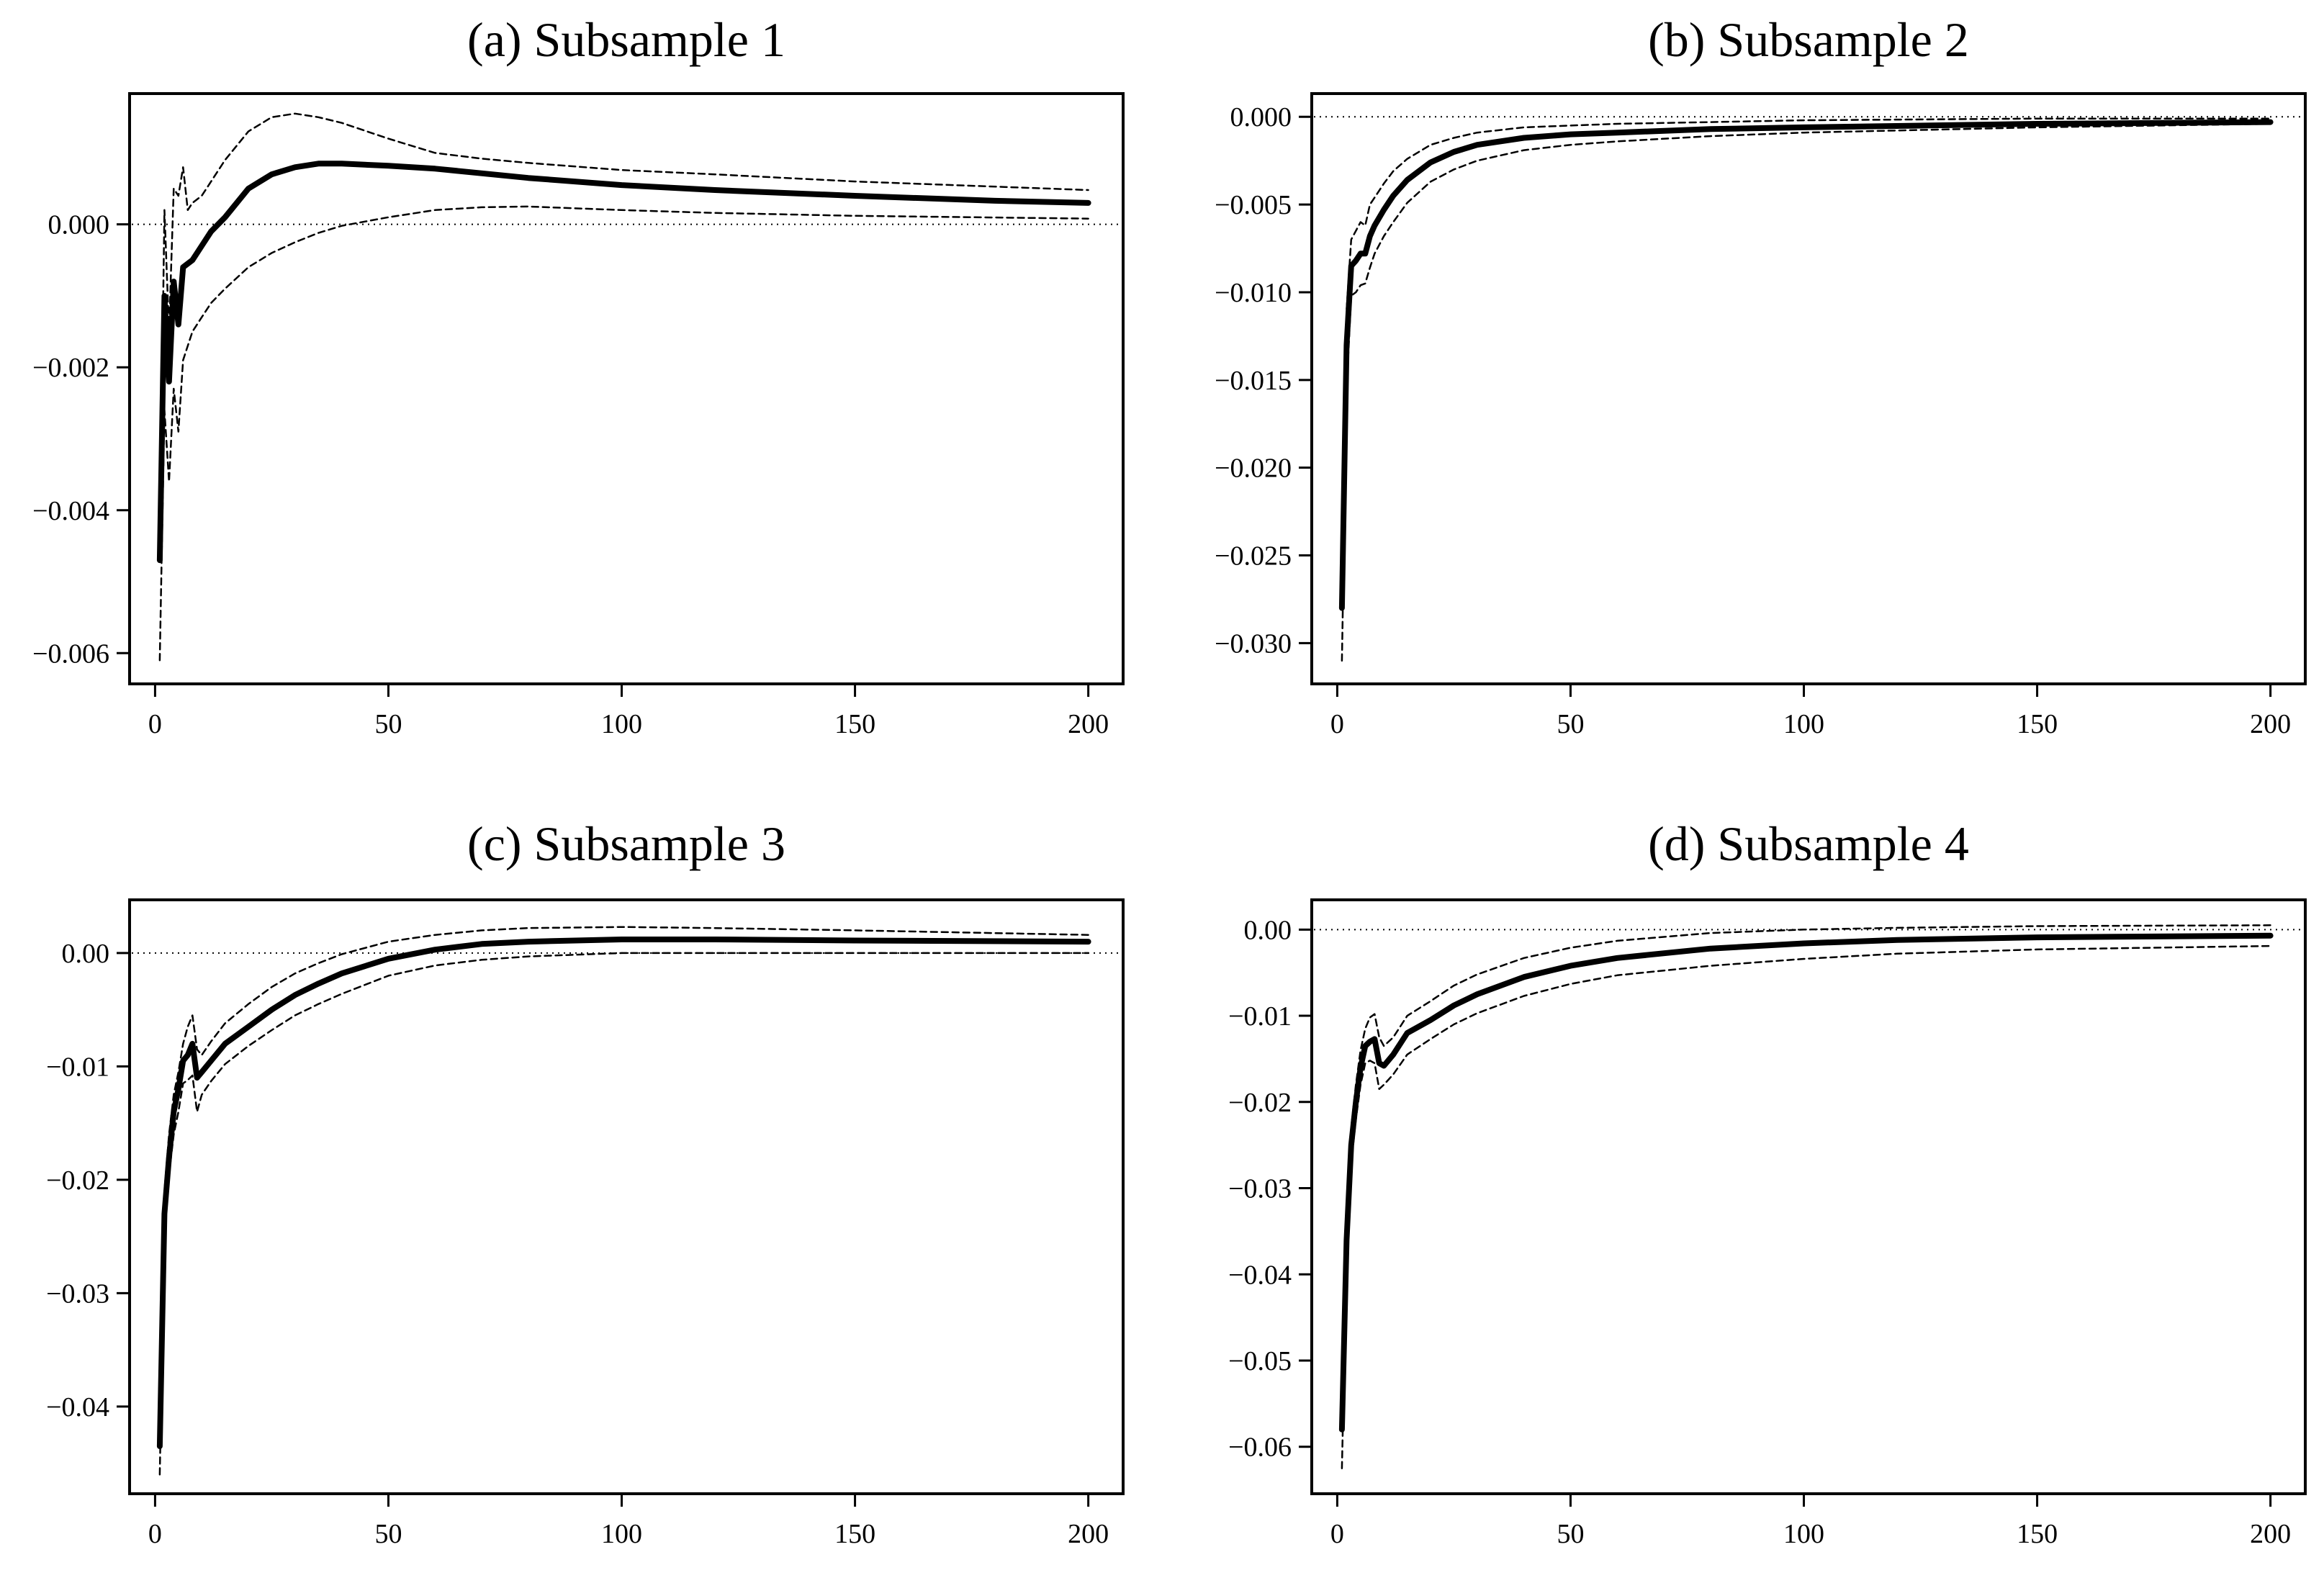 The height and width of the screenshot is (1583, 2324). I want to click on y-tick-label: −0.010, so click(1253, 293).